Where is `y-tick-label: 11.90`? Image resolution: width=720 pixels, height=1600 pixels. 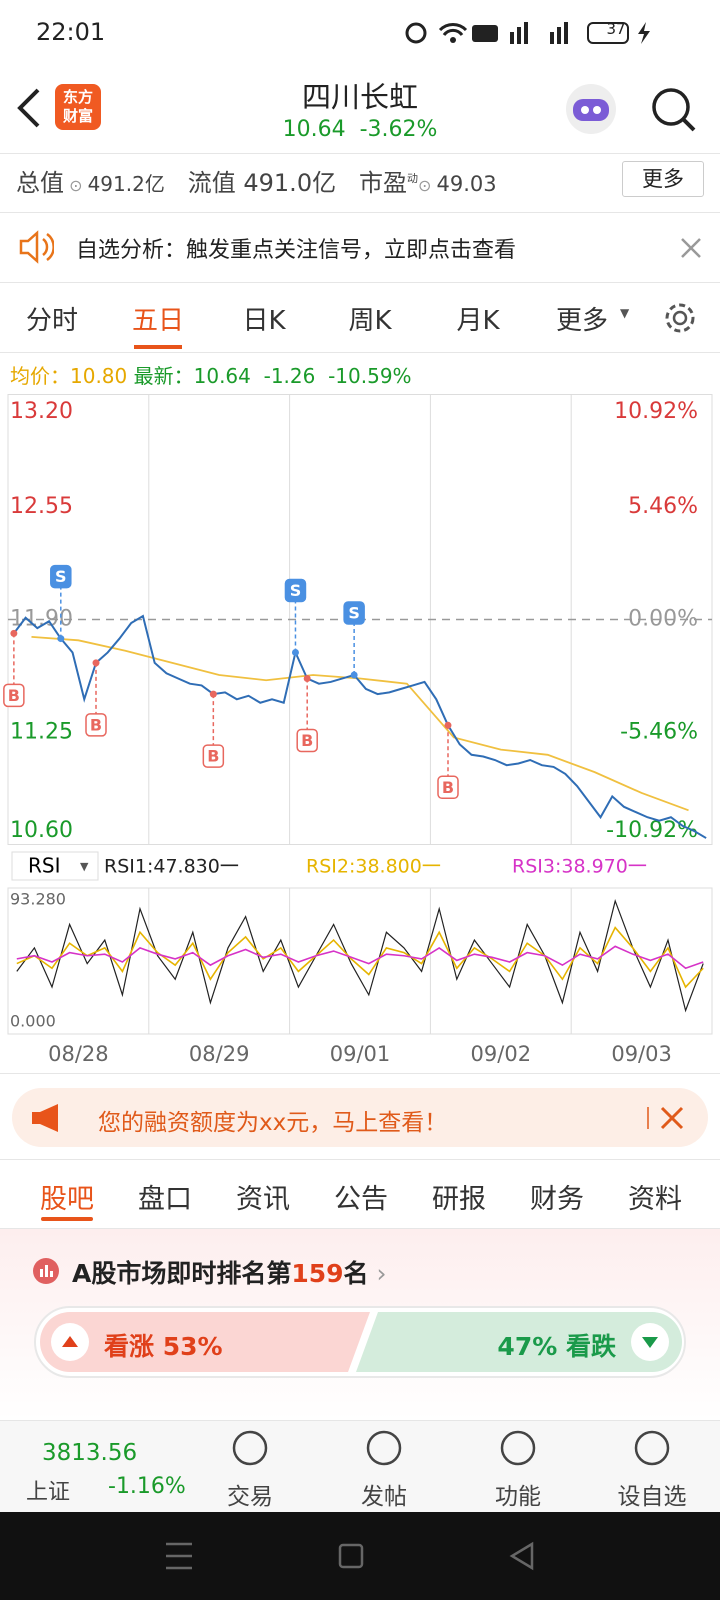 y-tick-label: 11.90 is located at coordinates (41, 619).